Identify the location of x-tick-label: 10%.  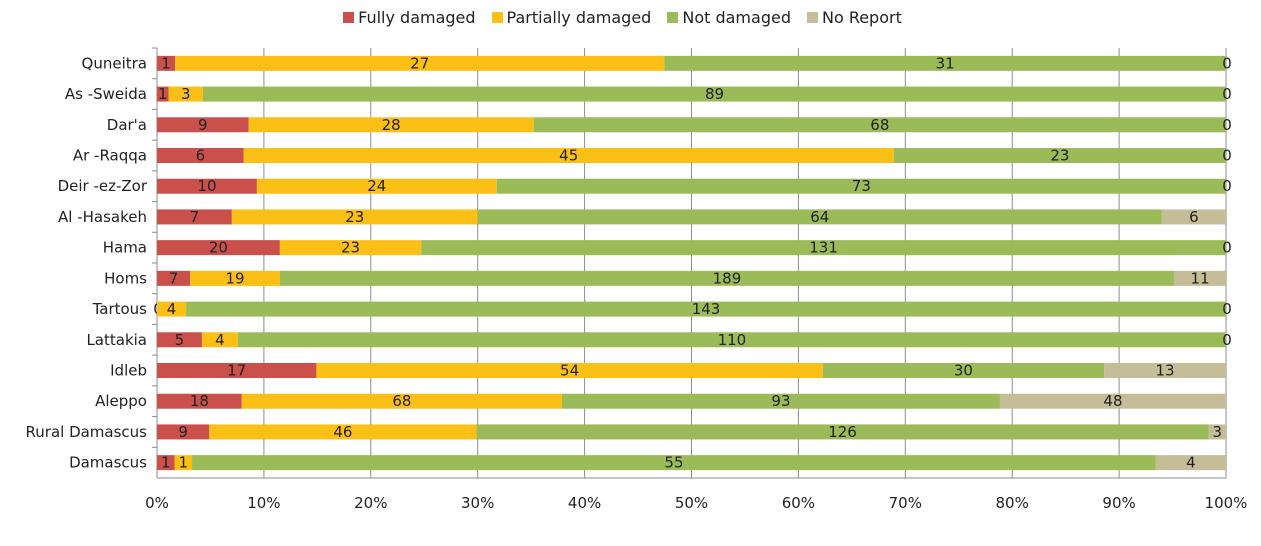
(263, 503).